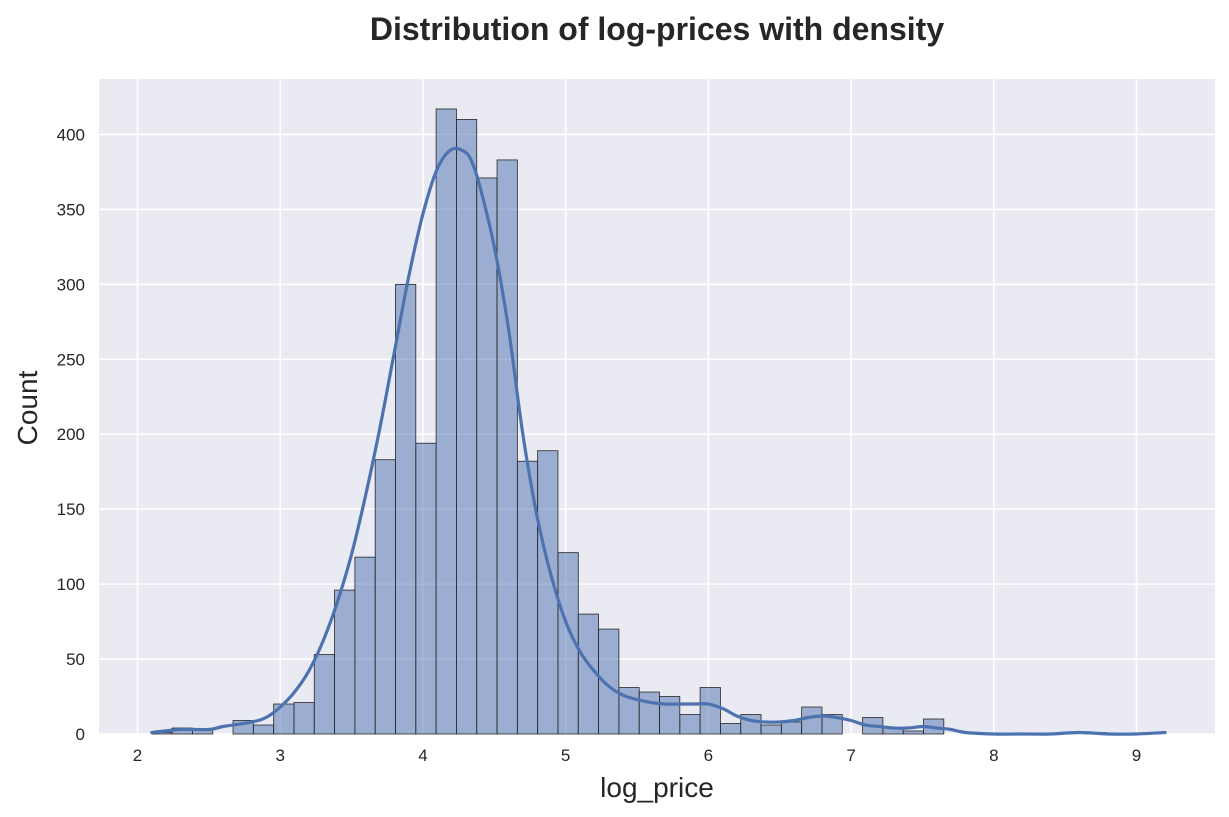  I want to click on y-tick-label: 100, so click(71, 584).